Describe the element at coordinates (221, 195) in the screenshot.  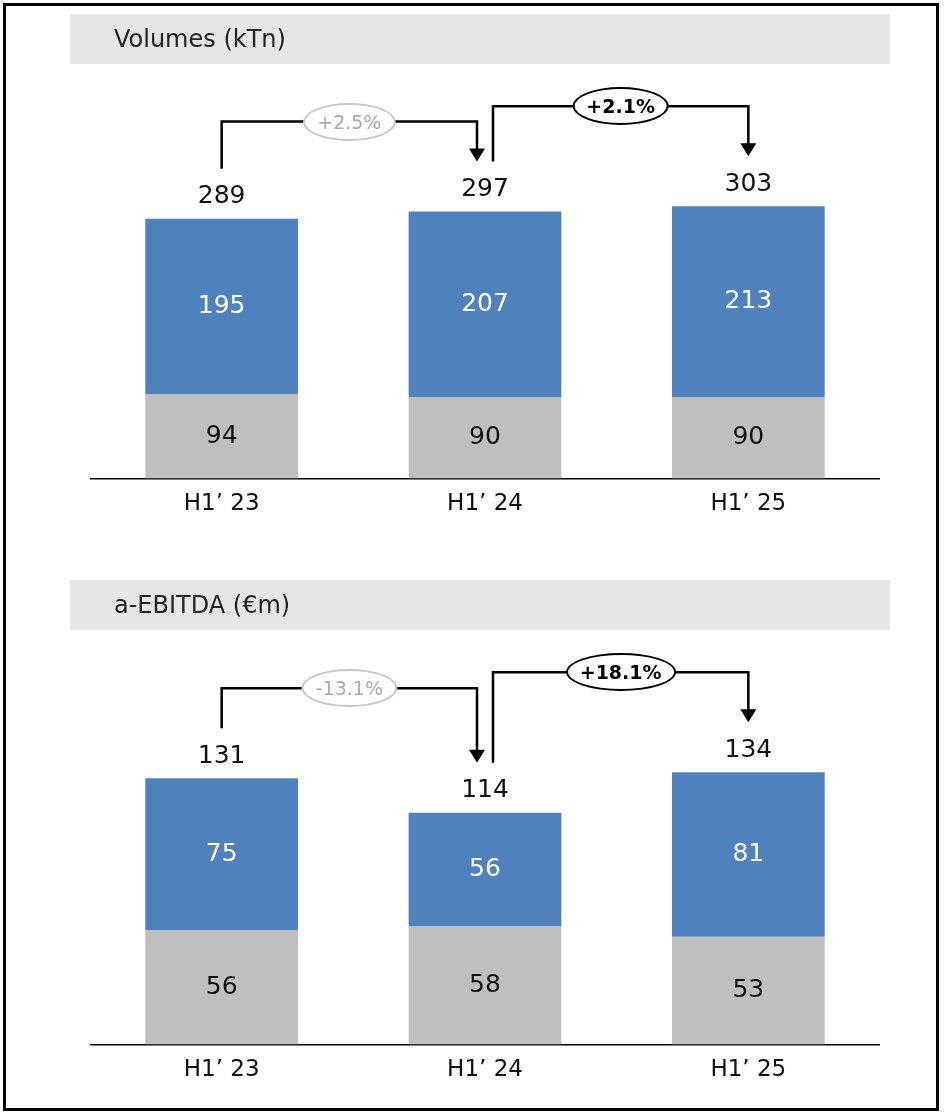
I see `total-label: 289` at that location.